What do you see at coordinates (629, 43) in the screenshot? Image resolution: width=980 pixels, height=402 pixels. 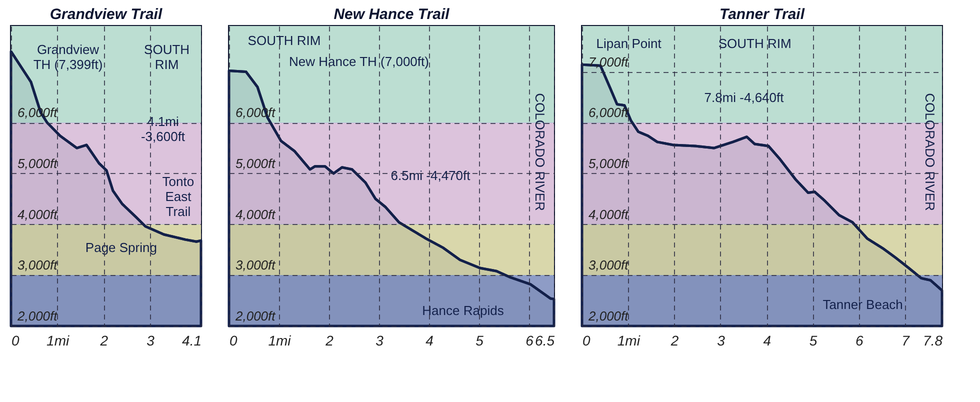 I see `annotation: Lipan Point` at bounding box center [629, 43].